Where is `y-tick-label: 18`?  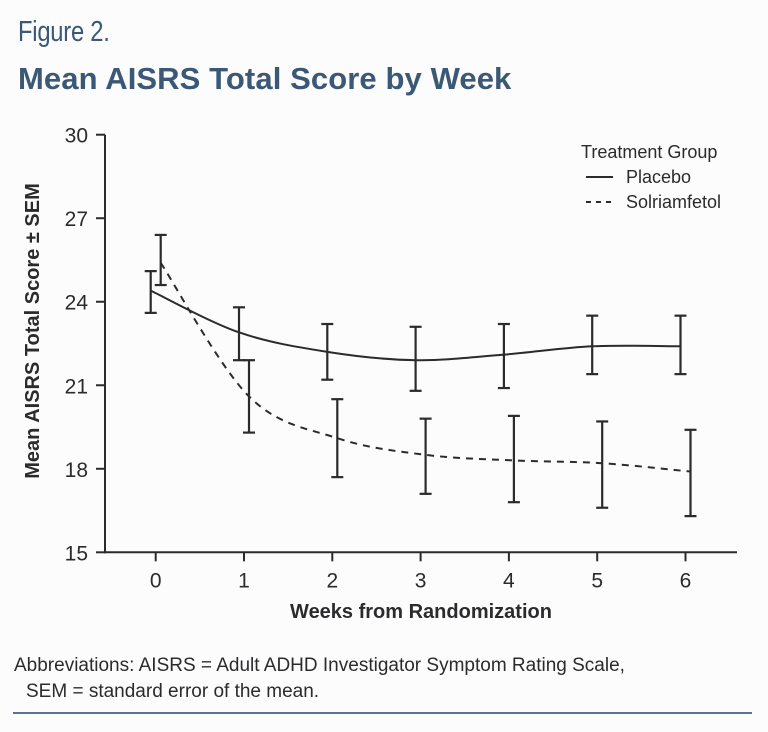
y-tick-label: 18 is located at coordinates (76, 470).